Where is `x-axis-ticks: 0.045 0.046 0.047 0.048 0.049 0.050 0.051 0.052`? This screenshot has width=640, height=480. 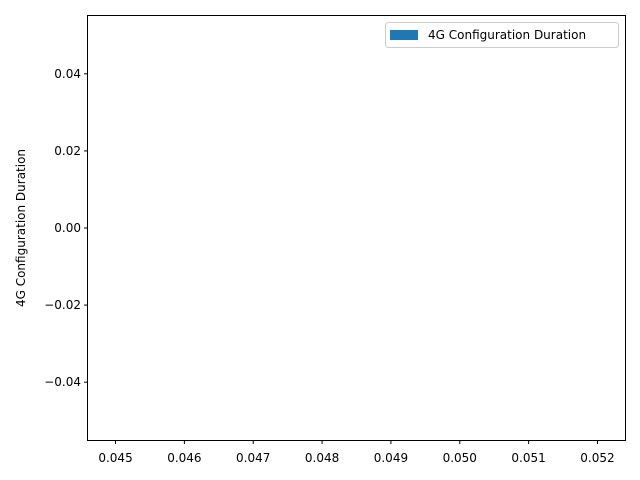 x-axis-ticks: 0.045 0.046 0.047 0.048 0.049 0.050 0.051 0.052 is located at coordinates (356, 452).